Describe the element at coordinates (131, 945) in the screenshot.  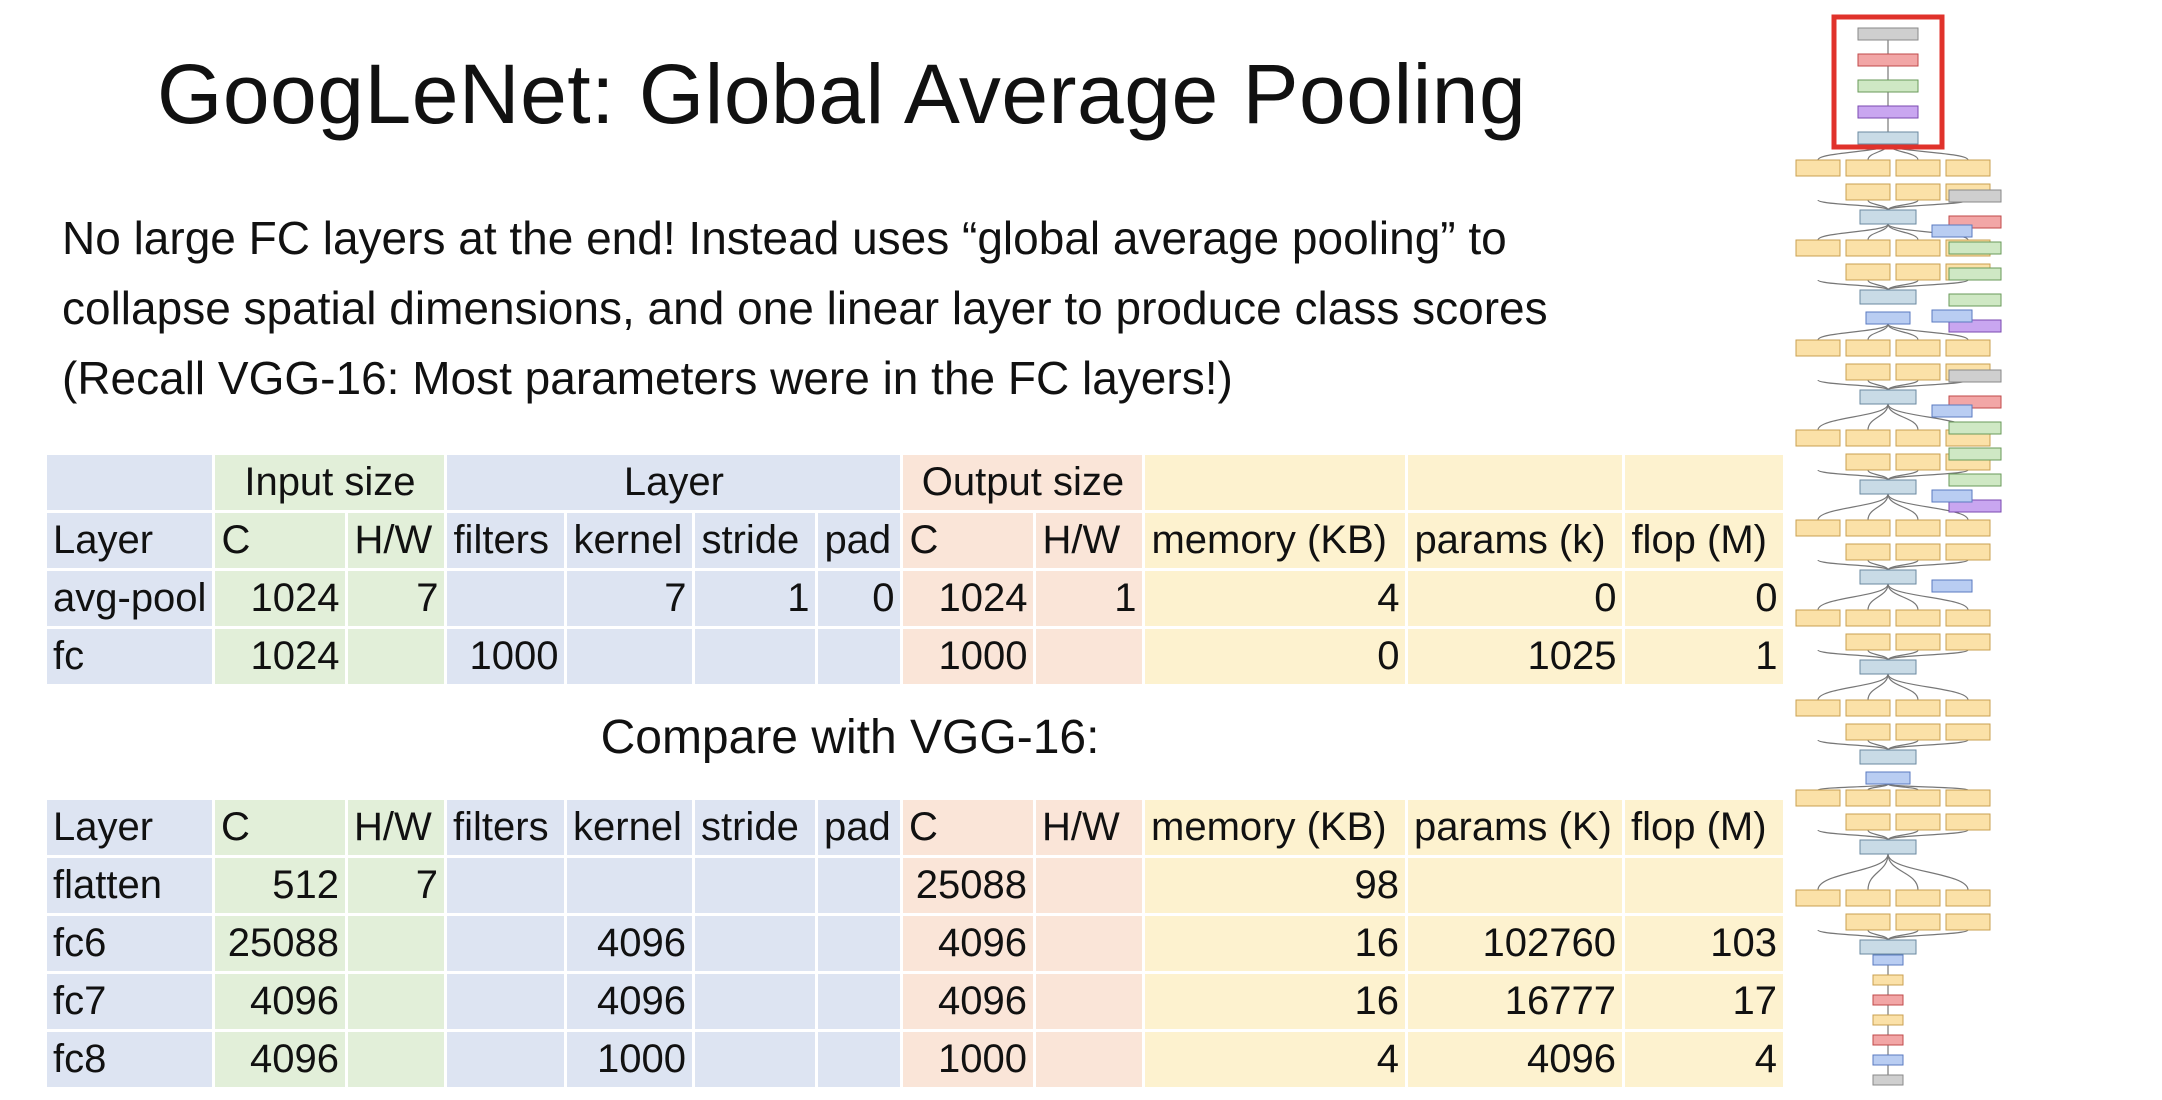
I see `row-label: fc6` at that location.